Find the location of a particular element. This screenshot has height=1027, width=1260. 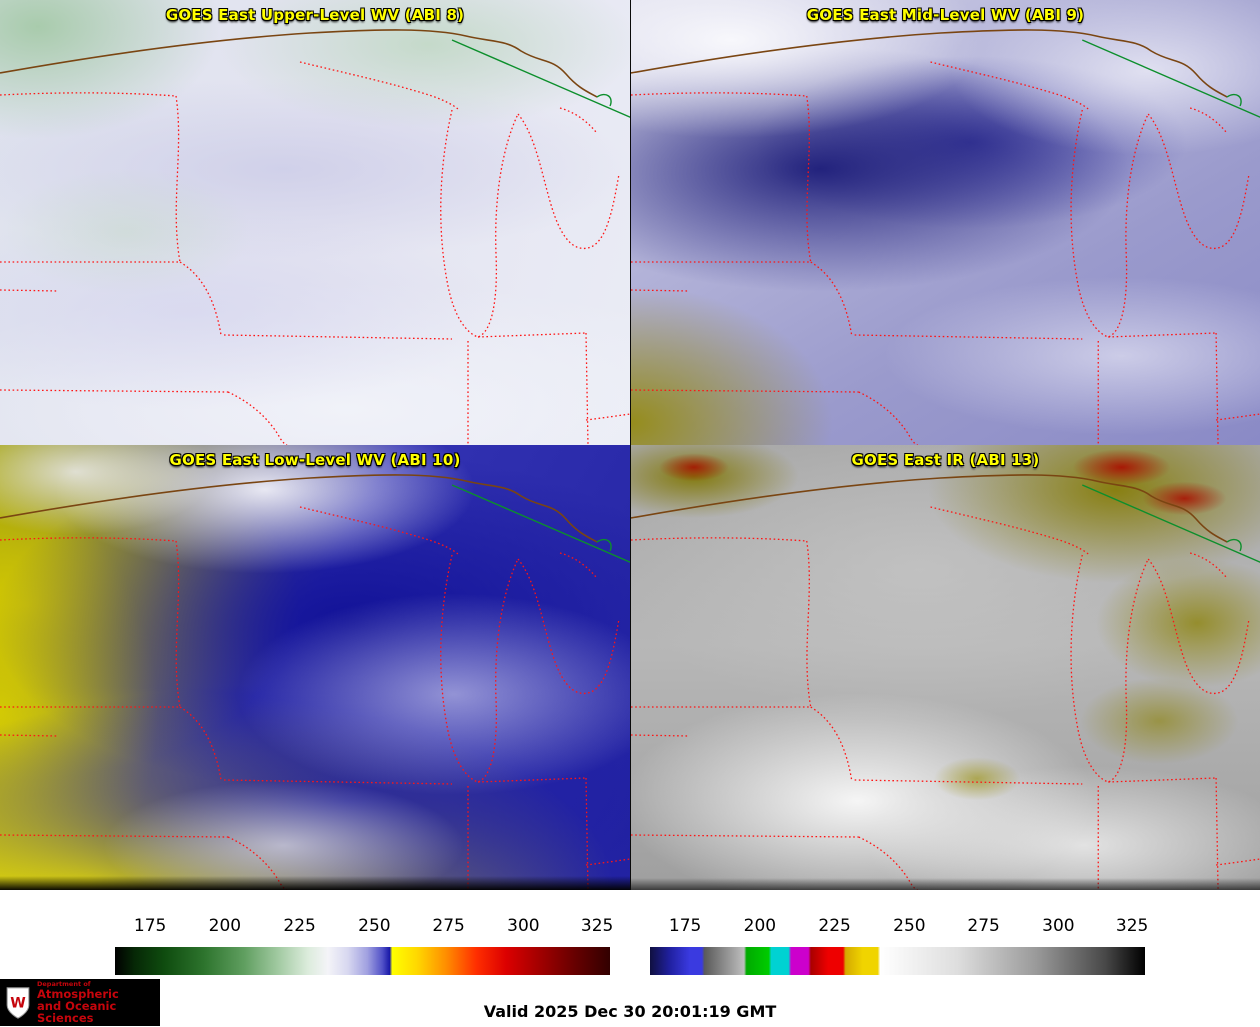

panel-title: GOES East Low-Level WV (ABI 10) is located at coordinates (315, 460).